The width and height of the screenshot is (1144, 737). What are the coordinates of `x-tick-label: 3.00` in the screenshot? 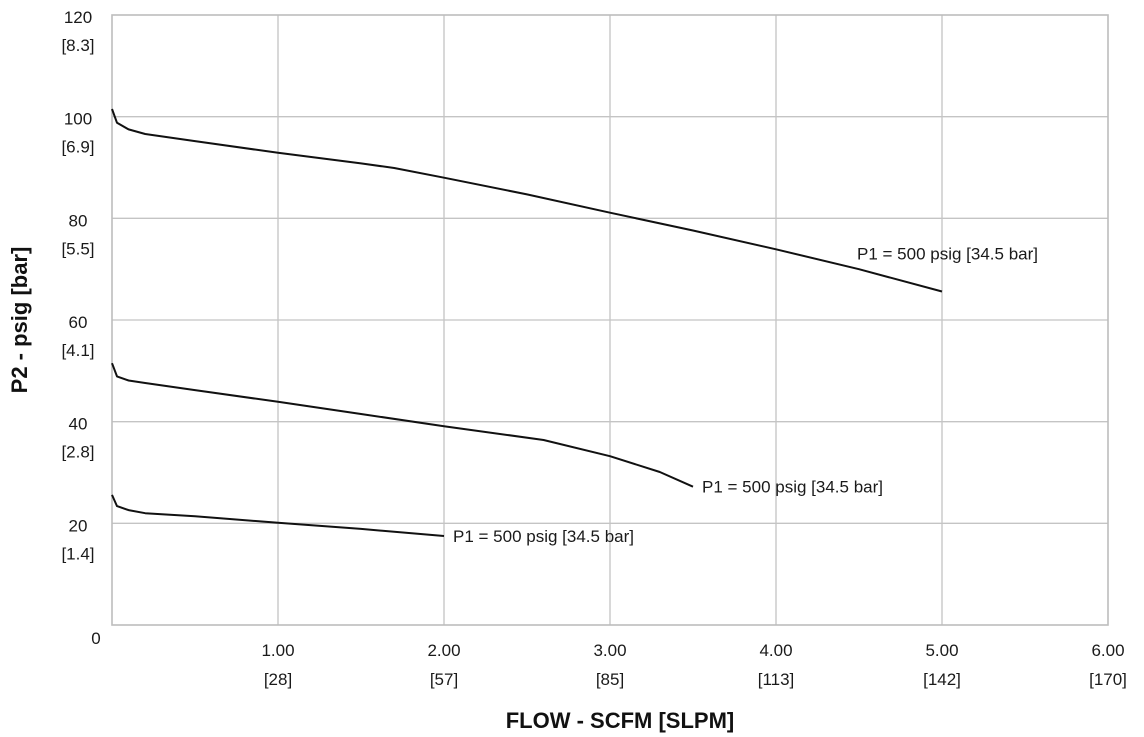 It's located at (609, 650).